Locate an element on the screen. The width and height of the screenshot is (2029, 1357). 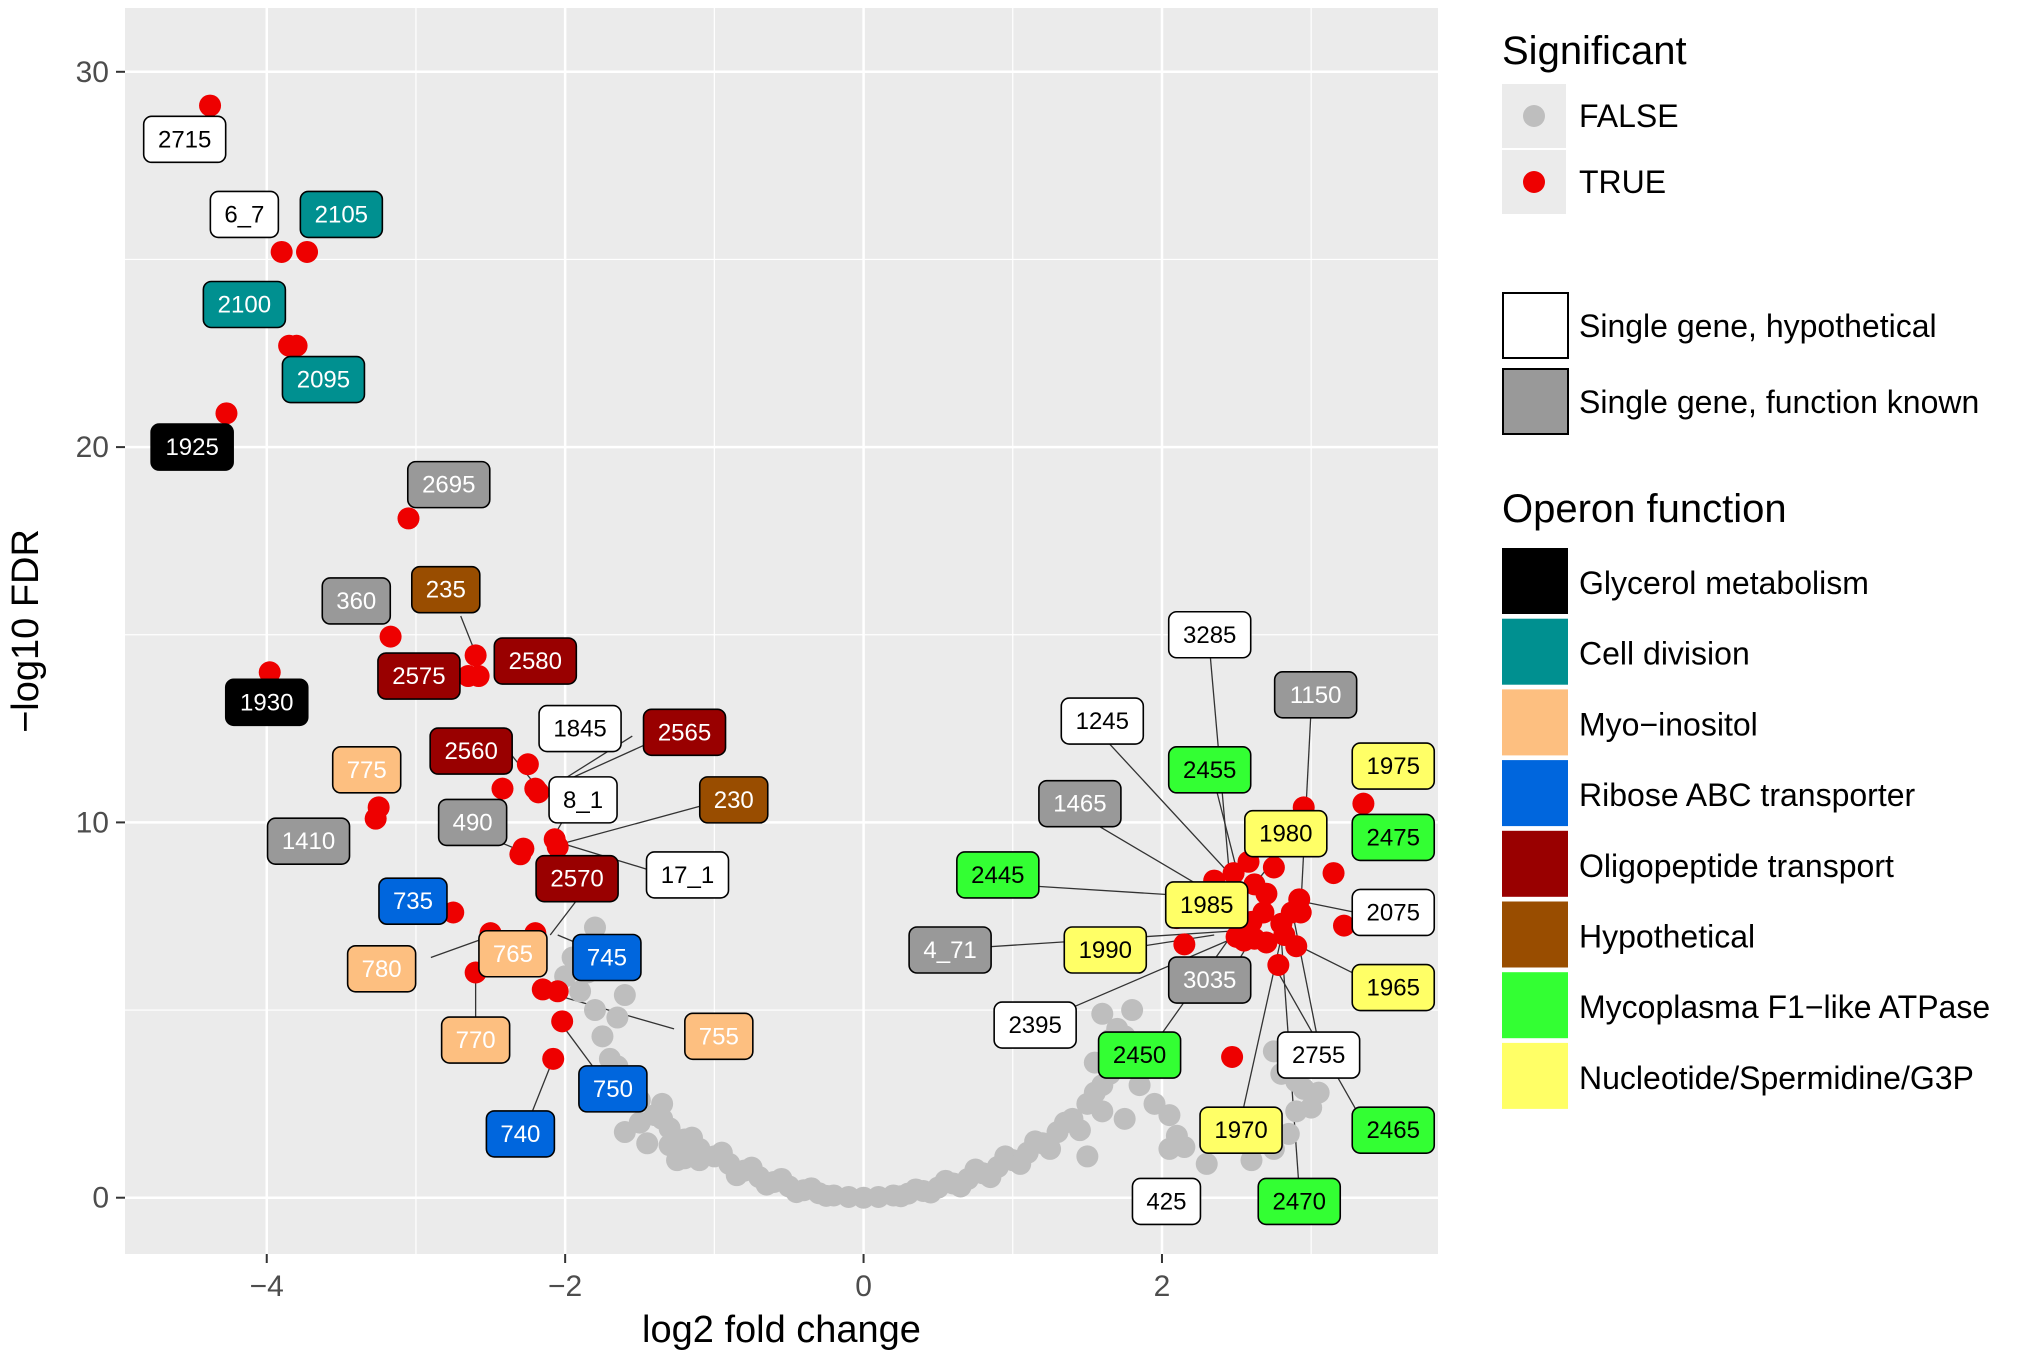
label-text: 745 is located at coordinates (607, 958).